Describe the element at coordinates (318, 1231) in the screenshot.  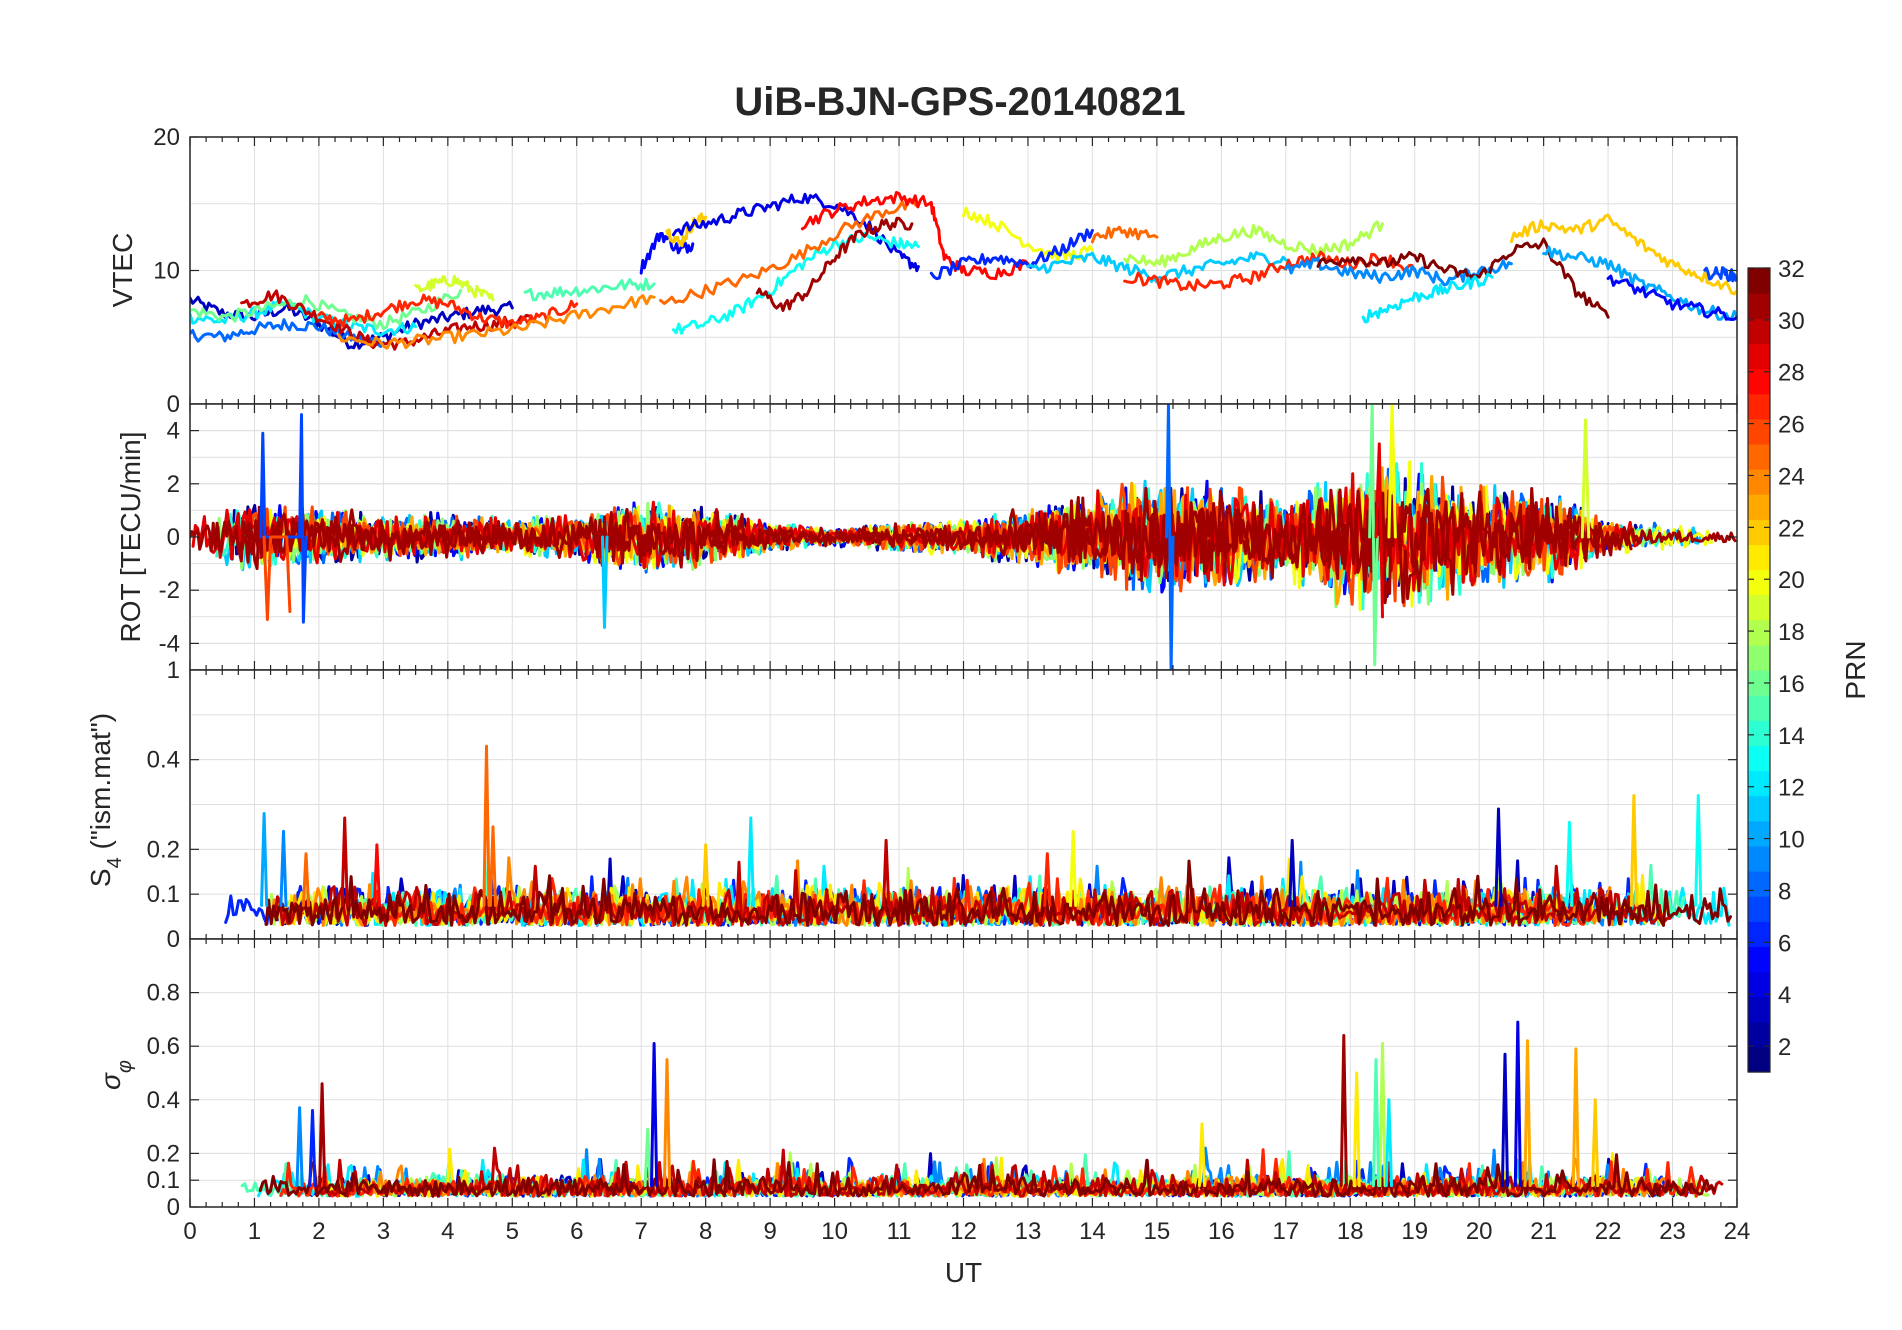
I see `xtick-label: 2` at that location.